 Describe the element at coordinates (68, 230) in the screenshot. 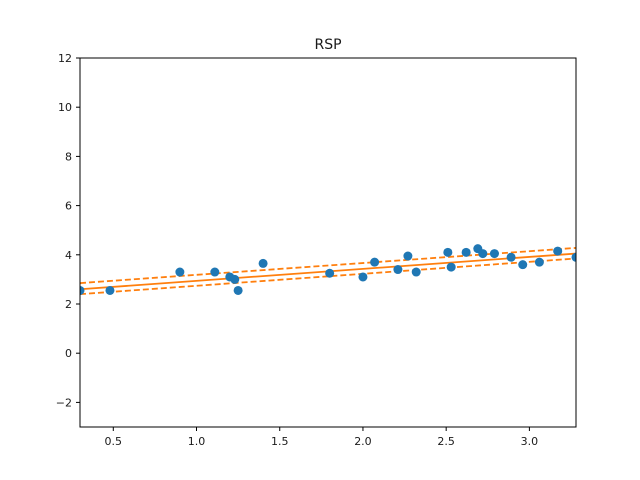

I see `y-axis: −2 0 2 4 6 8 10 12` at that location.